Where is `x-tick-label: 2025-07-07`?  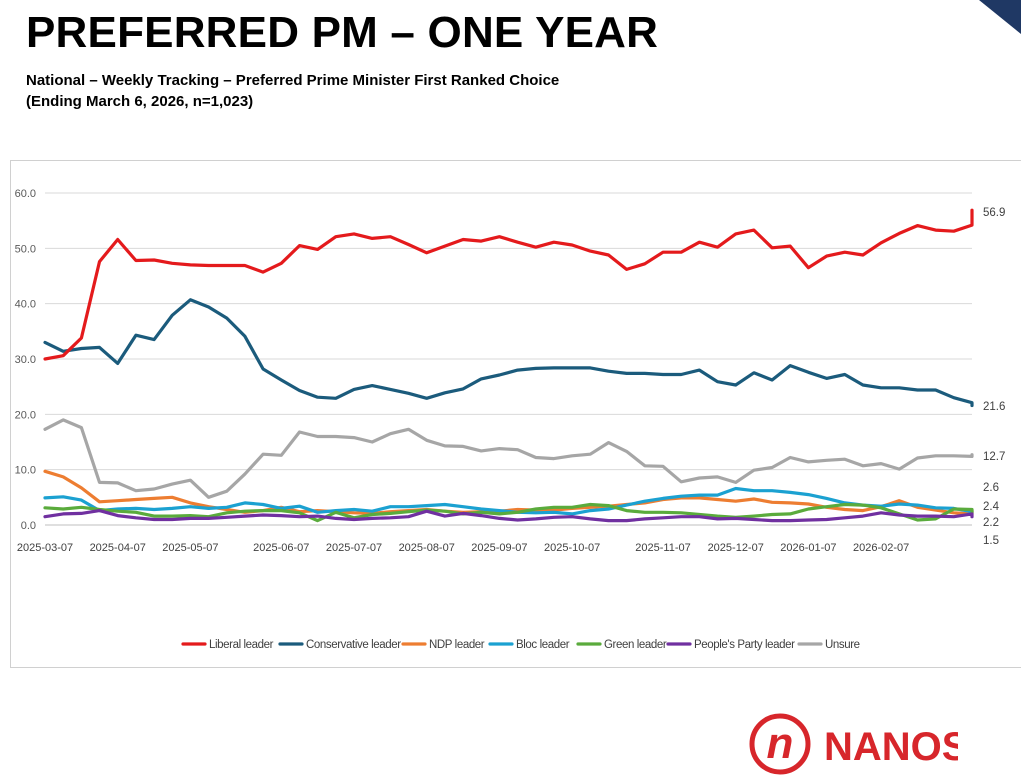 x-tick-label: 2025-07-07 is located at coordinates (354, 548).